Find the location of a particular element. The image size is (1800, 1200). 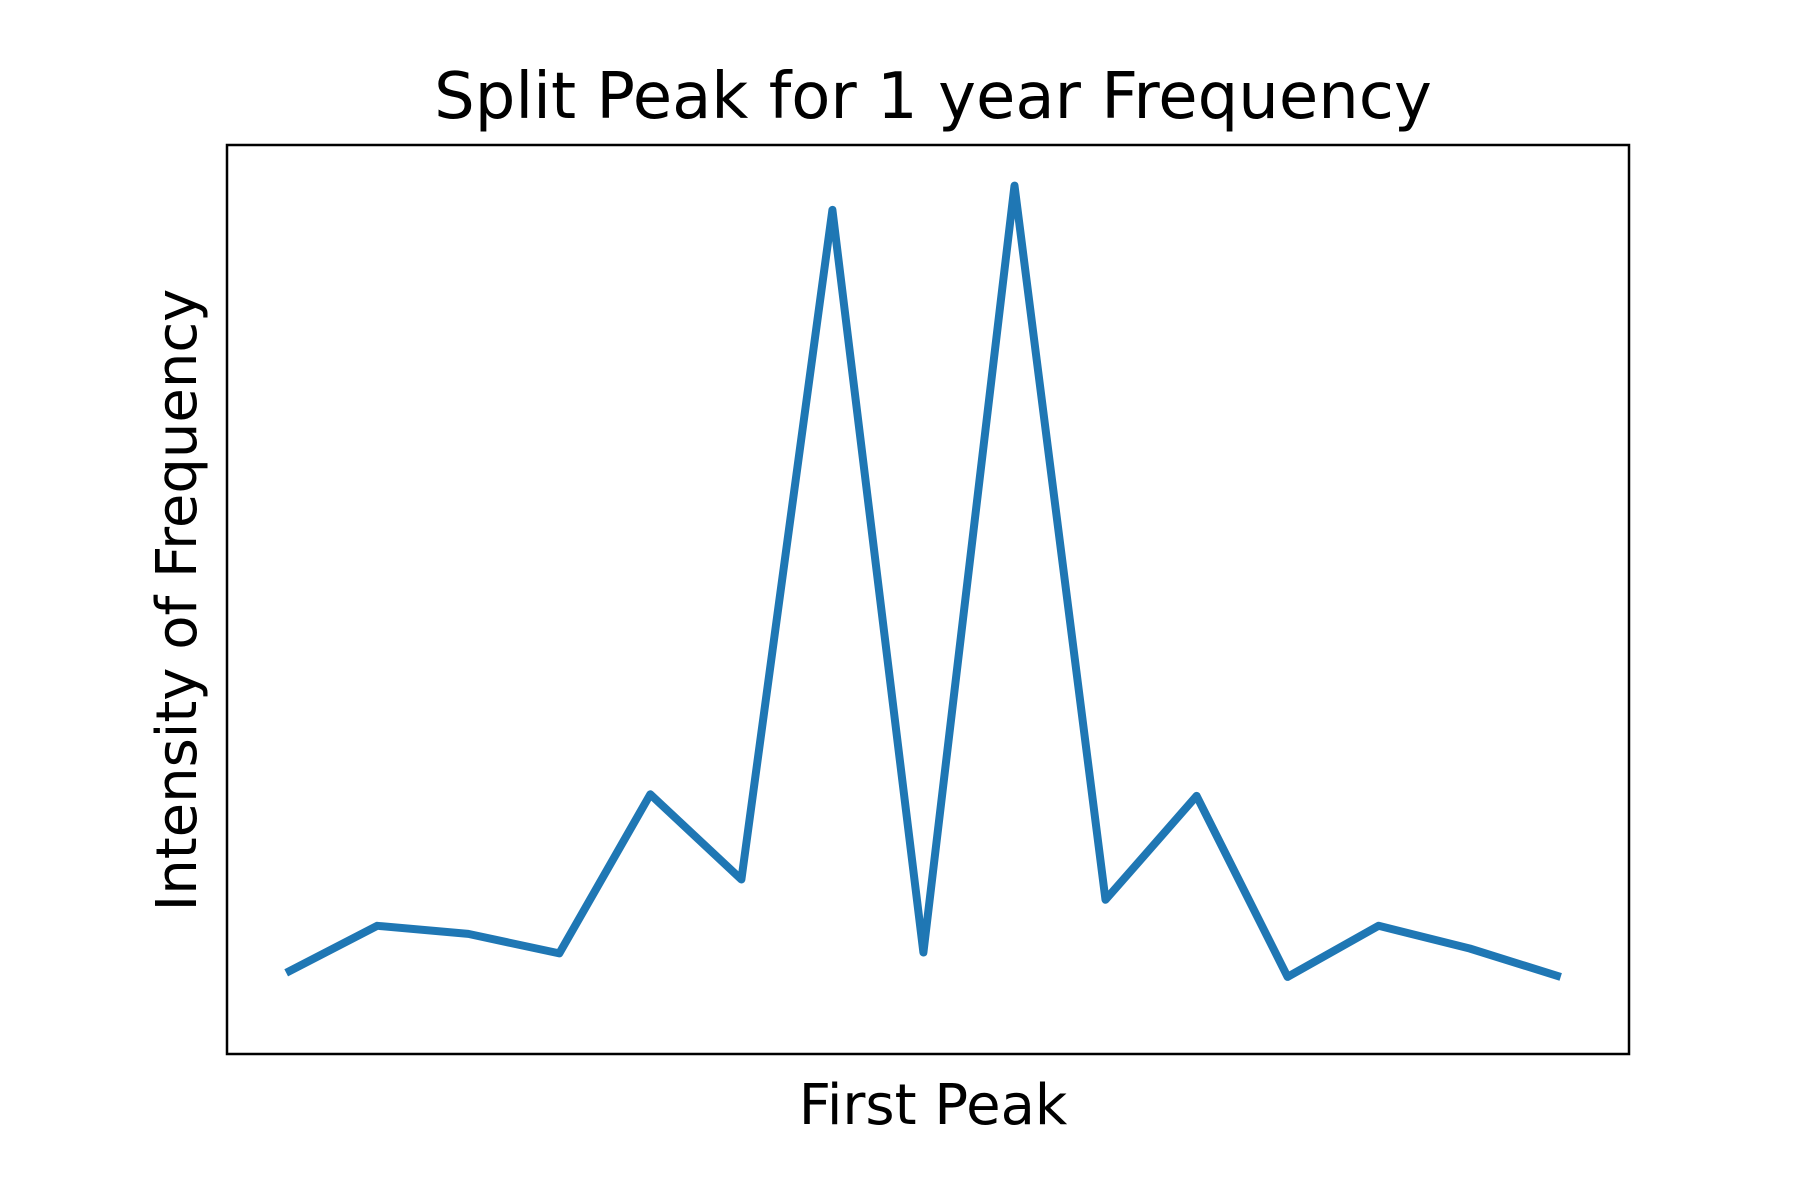

x-axis-label: First Peak is located at coordinates (933, 1105).